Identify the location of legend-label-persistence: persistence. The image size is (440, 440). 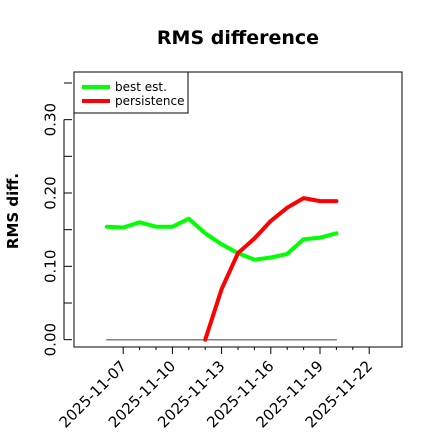
(149, 101).